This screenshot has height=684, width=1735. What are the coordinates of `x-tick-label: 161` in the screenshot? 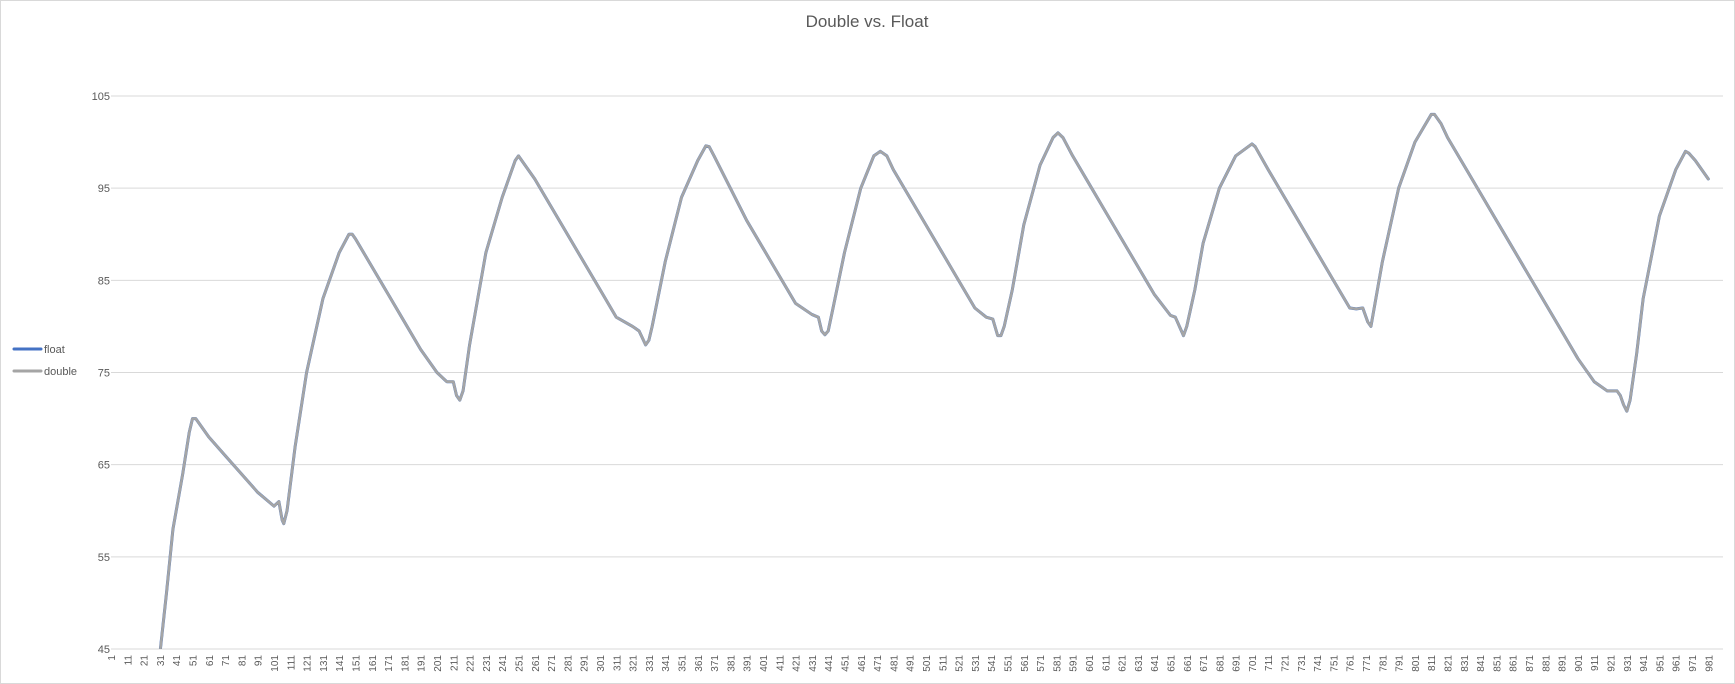 It's located at (373, 663).